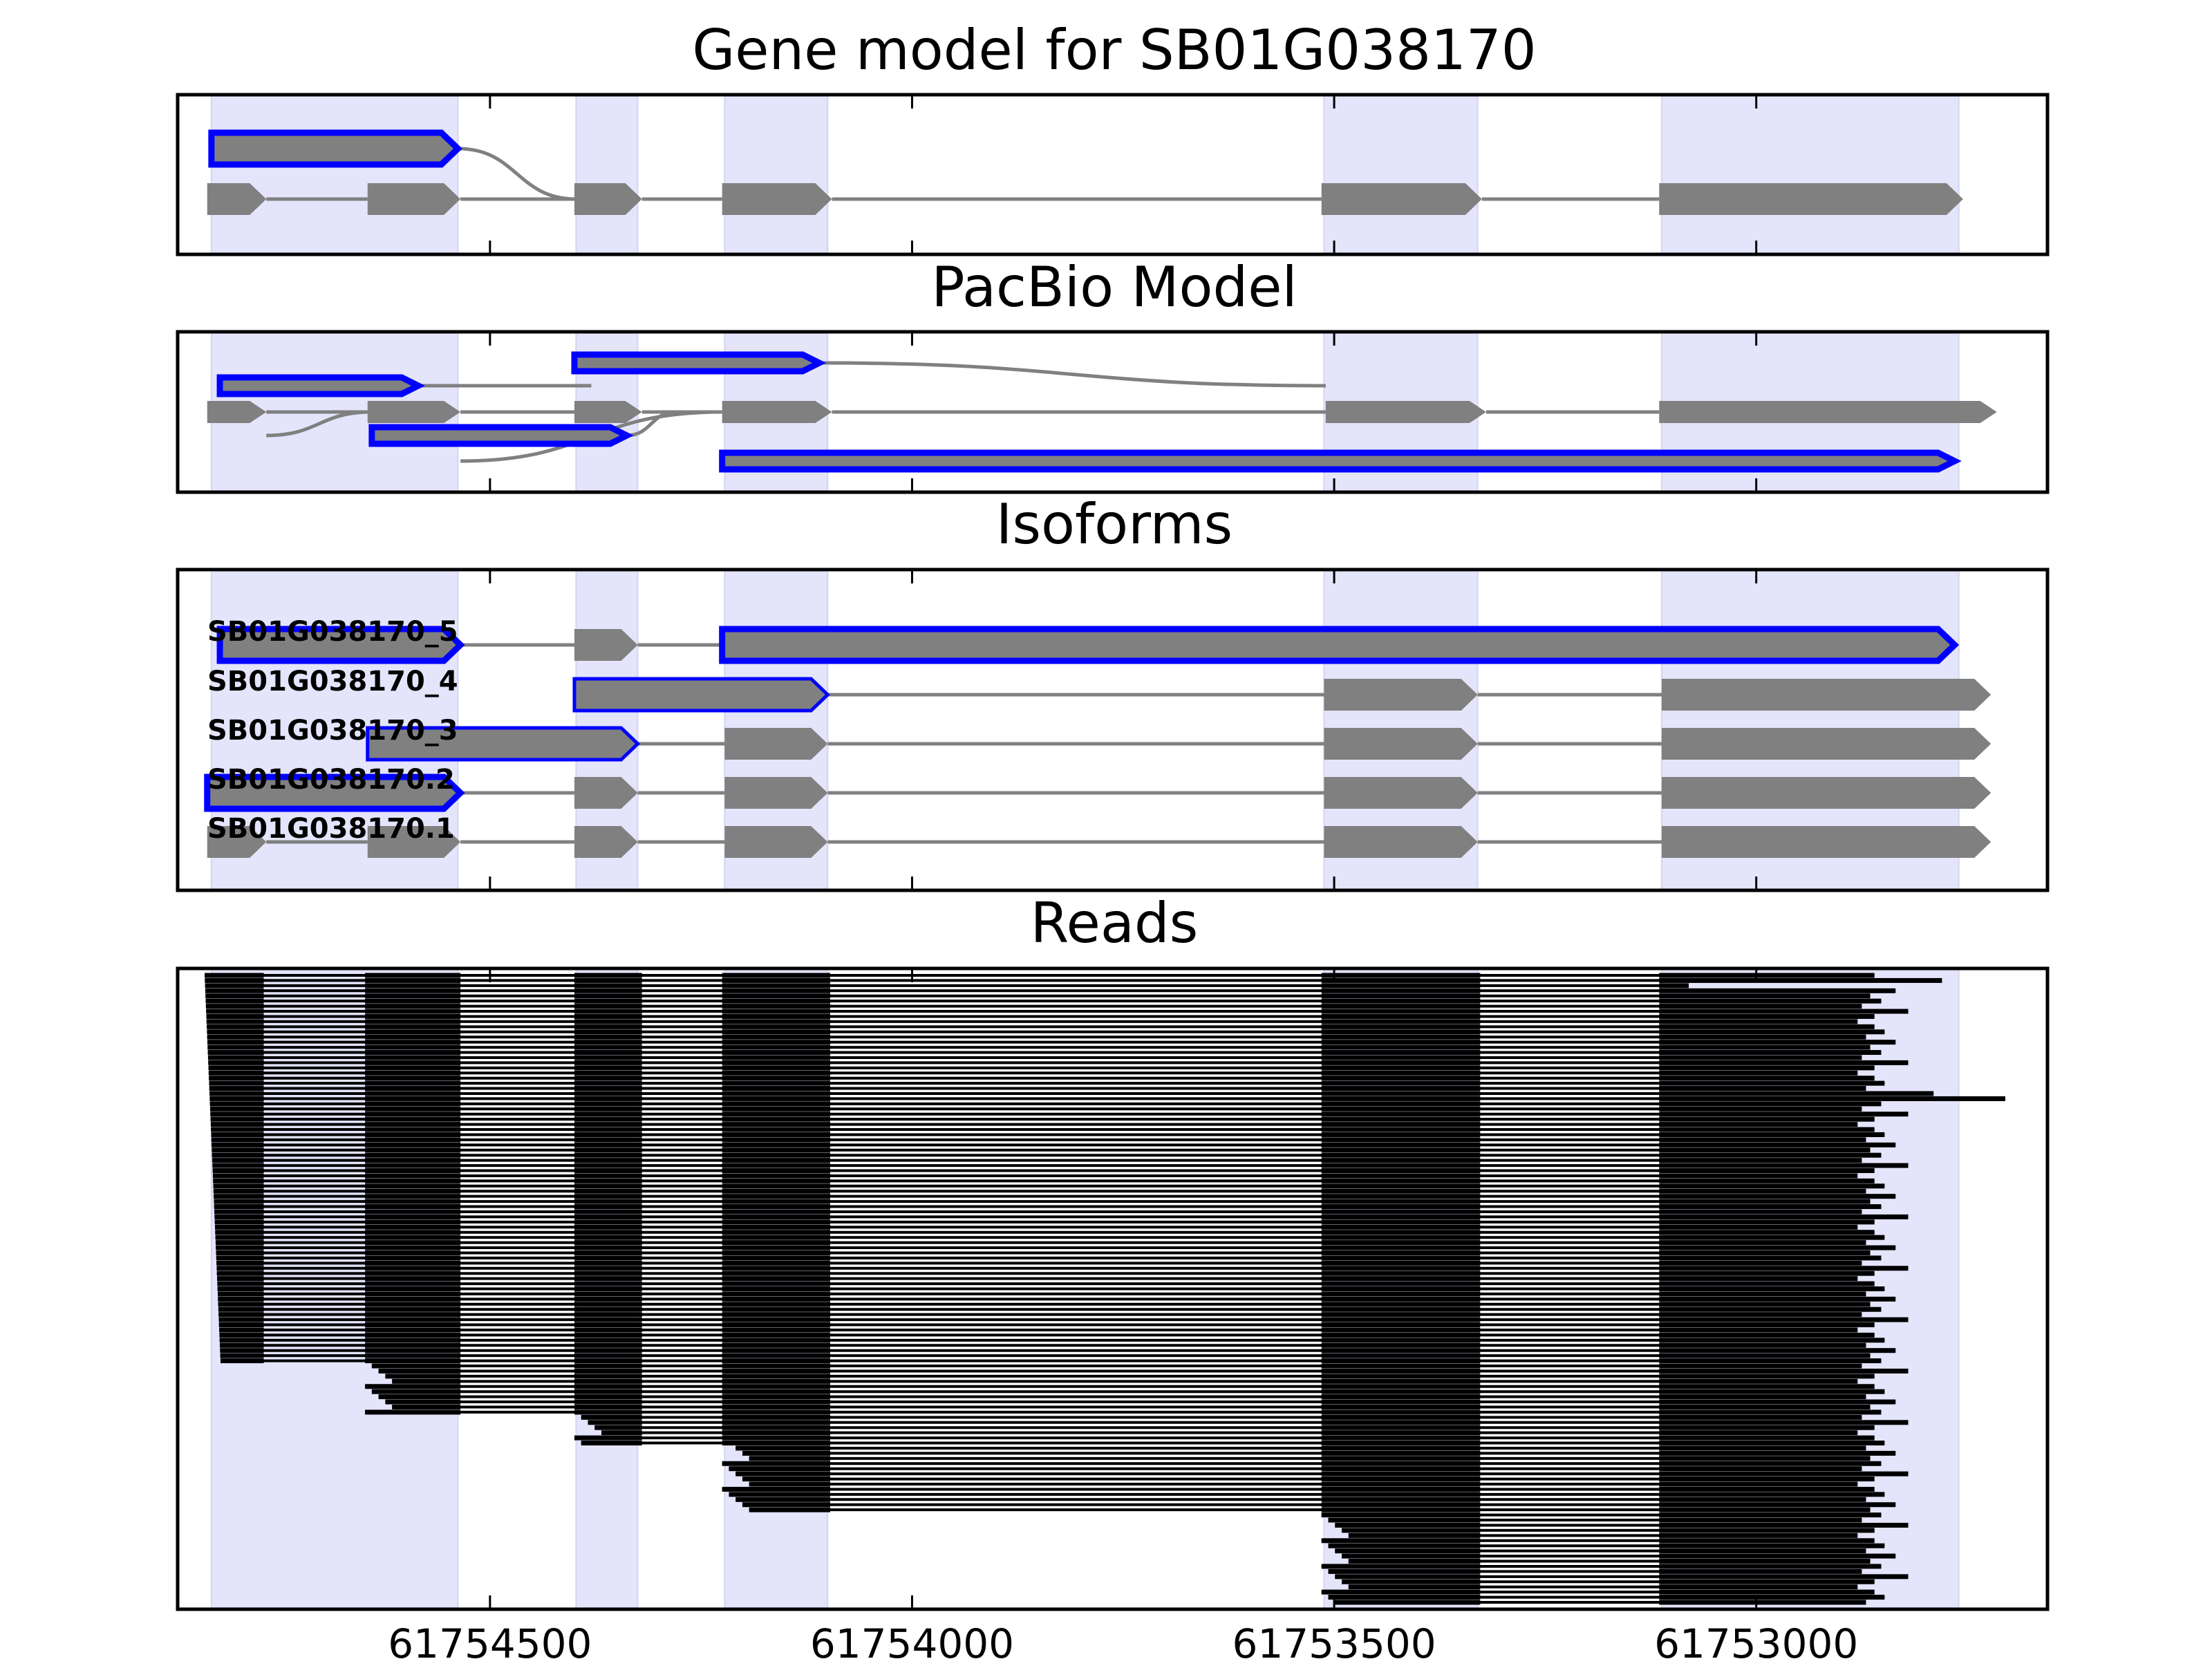 The image size is (2212, 1659). Describe the element at coordinates (334, 174) in the screenshot. I see `shaded-region` at that location.